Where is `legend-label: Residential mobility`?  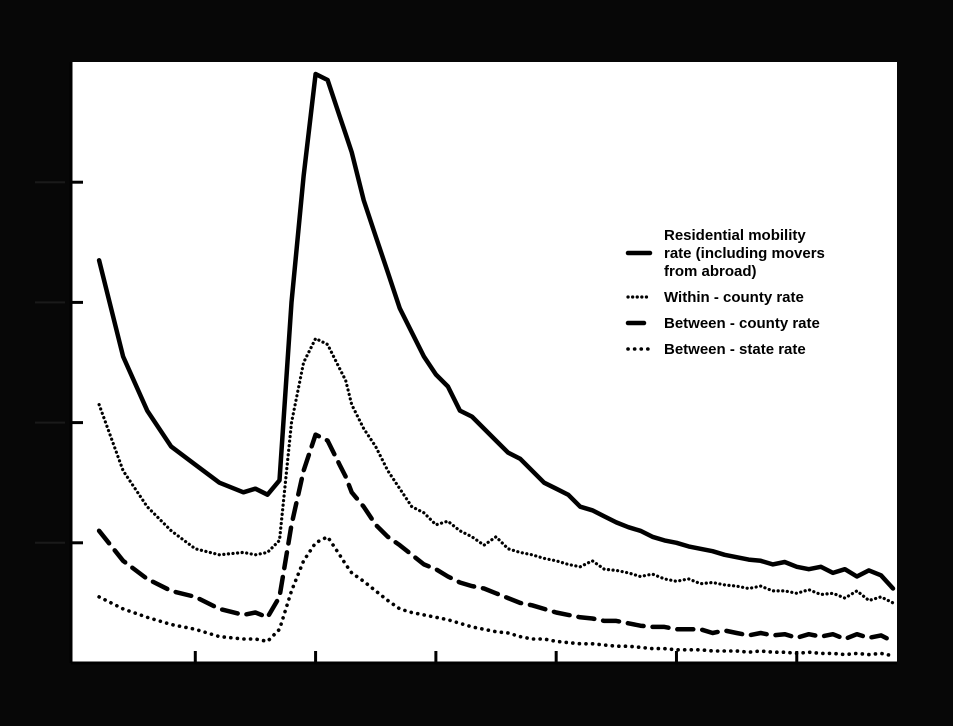 legend-label: Residential mobility is located at coordinates (735, 235).